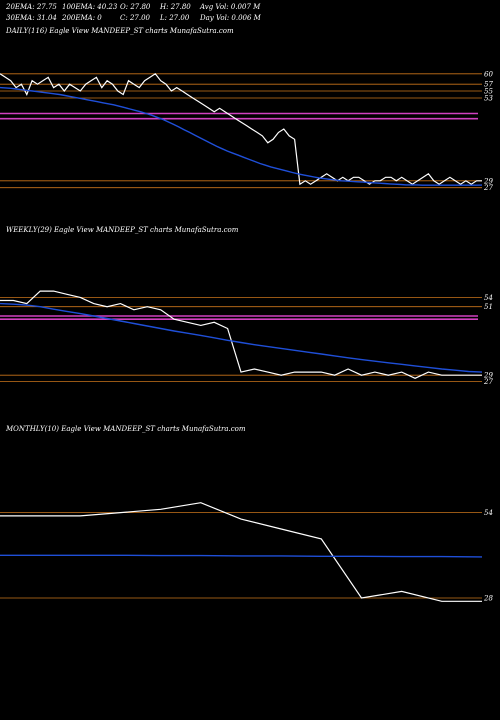  Describe the element at coordinates (135, 18) in the screenshot. I see `header-close: C: 27.00` at that location.